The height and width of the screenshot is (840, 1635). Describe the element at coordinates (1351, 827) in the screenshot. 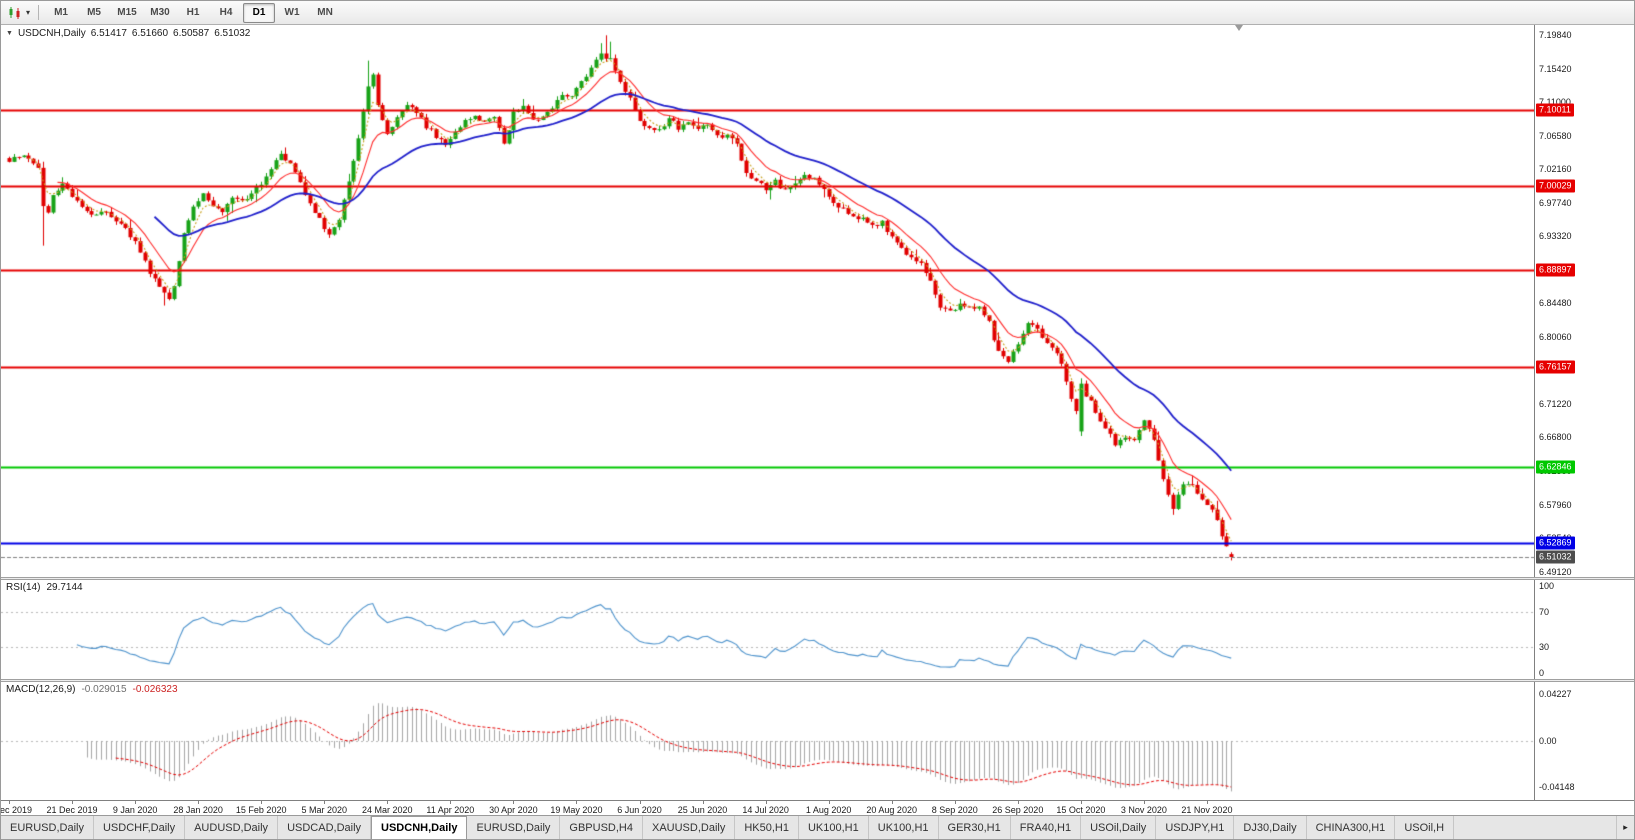

I see `tab-china300-h1: CHINA300,H1` at that location.